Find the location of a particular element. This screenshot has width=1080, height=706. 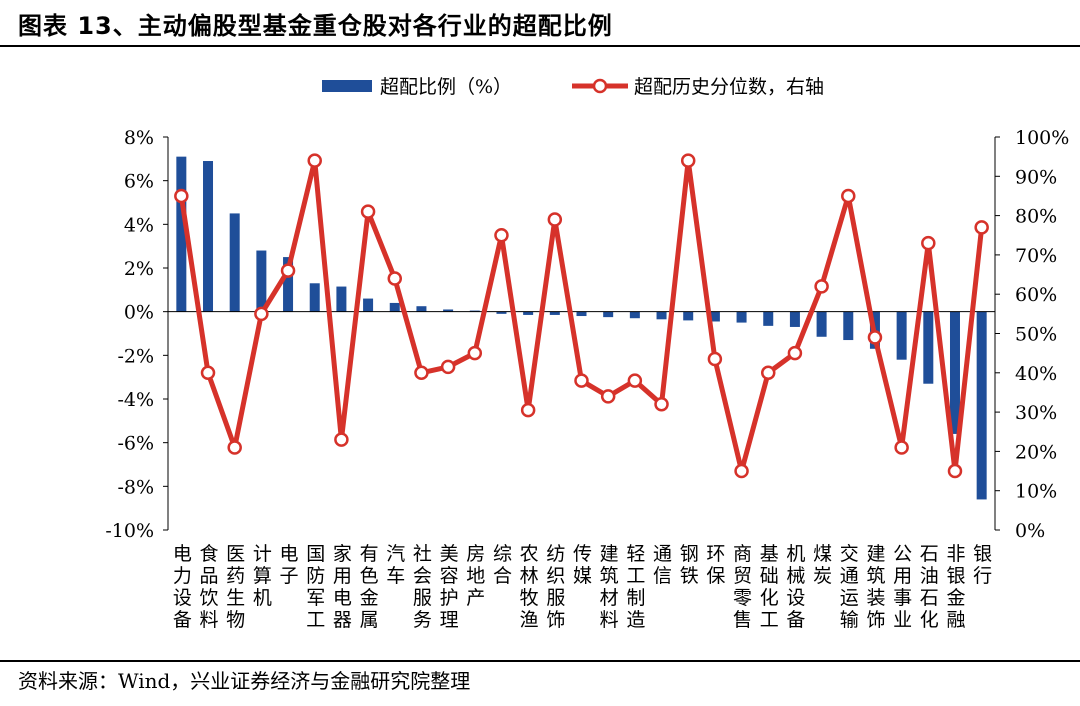

category-label: 会 is located at coordinates (422, 576).